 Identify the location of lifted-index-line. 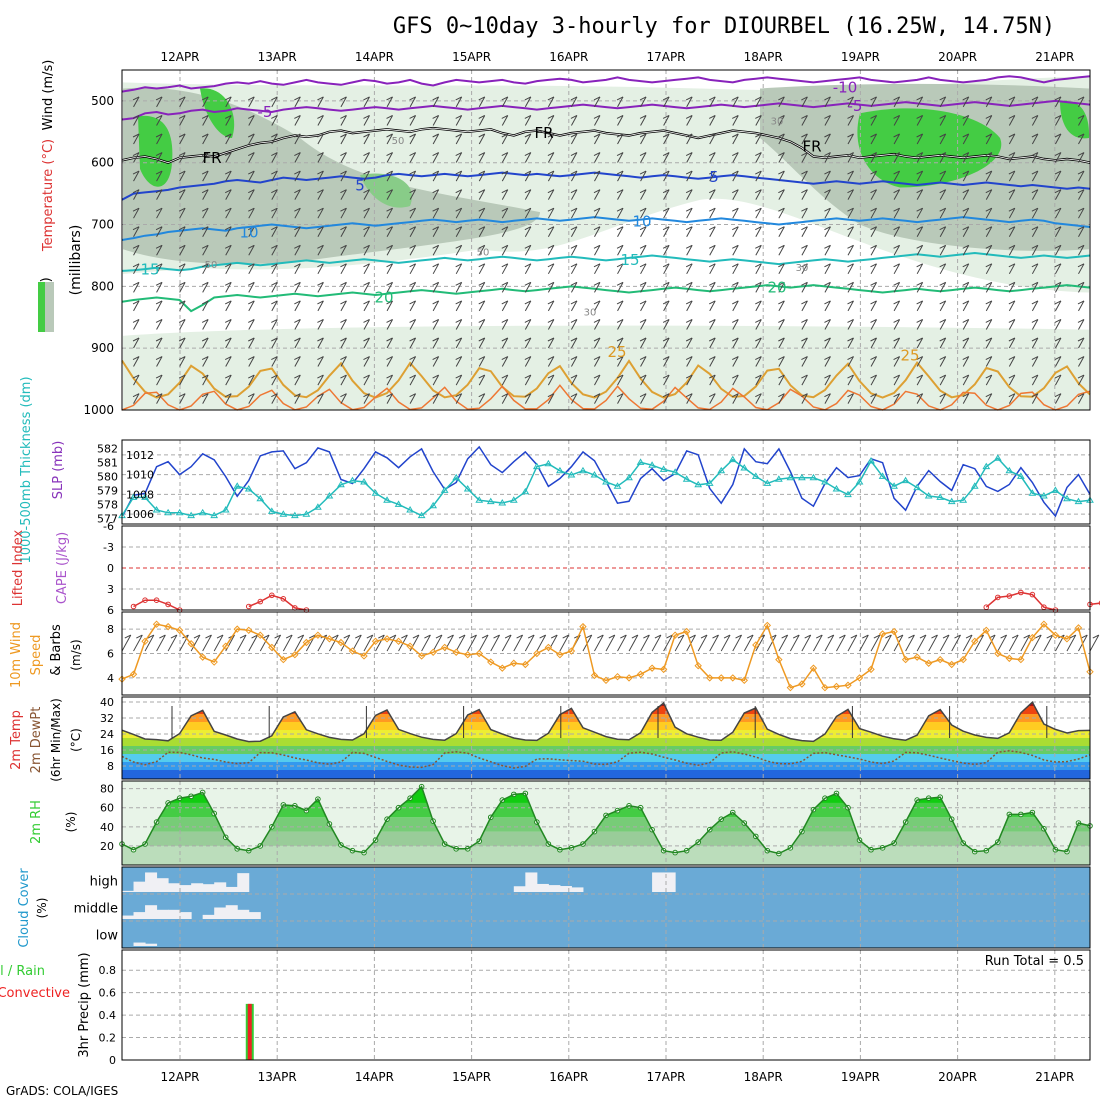
(156, 605).